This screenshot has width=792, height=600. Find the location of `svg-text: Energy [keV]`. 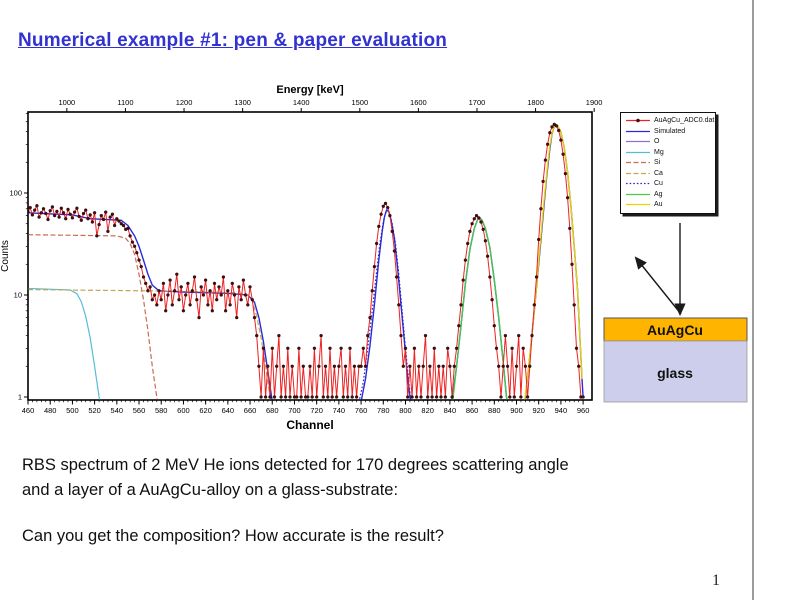

svg-text: Energy [keV] is located at coordinates (310, 90).